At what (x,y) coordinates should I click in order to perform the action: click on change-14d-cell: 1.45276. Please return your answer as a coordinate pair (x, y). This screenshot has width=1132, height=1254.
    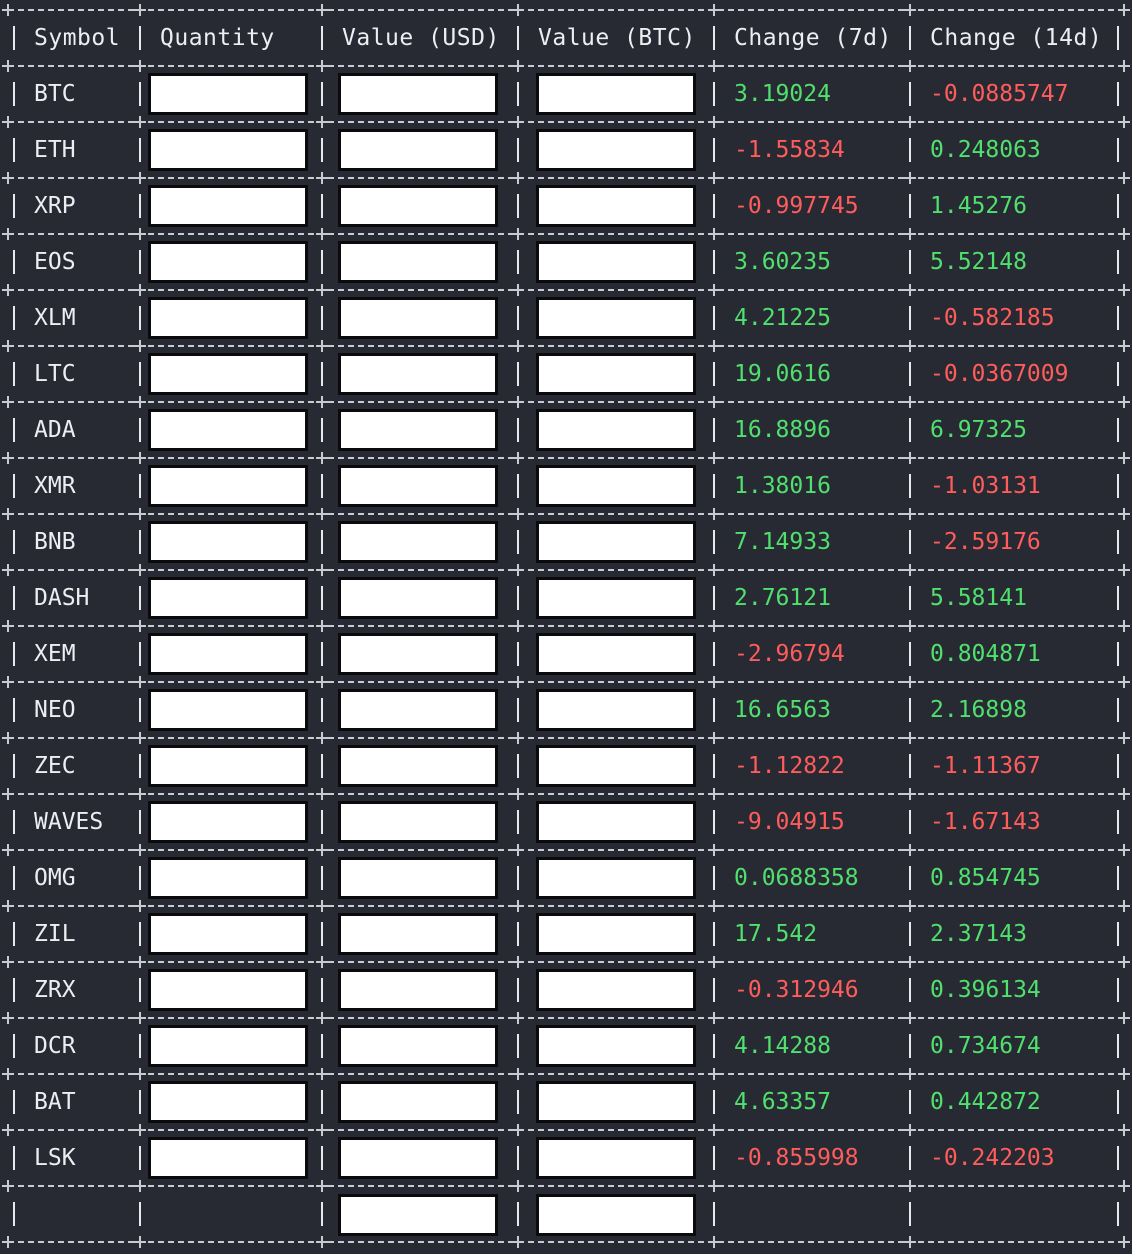
    Looking at the image, I should click on (978, 206).